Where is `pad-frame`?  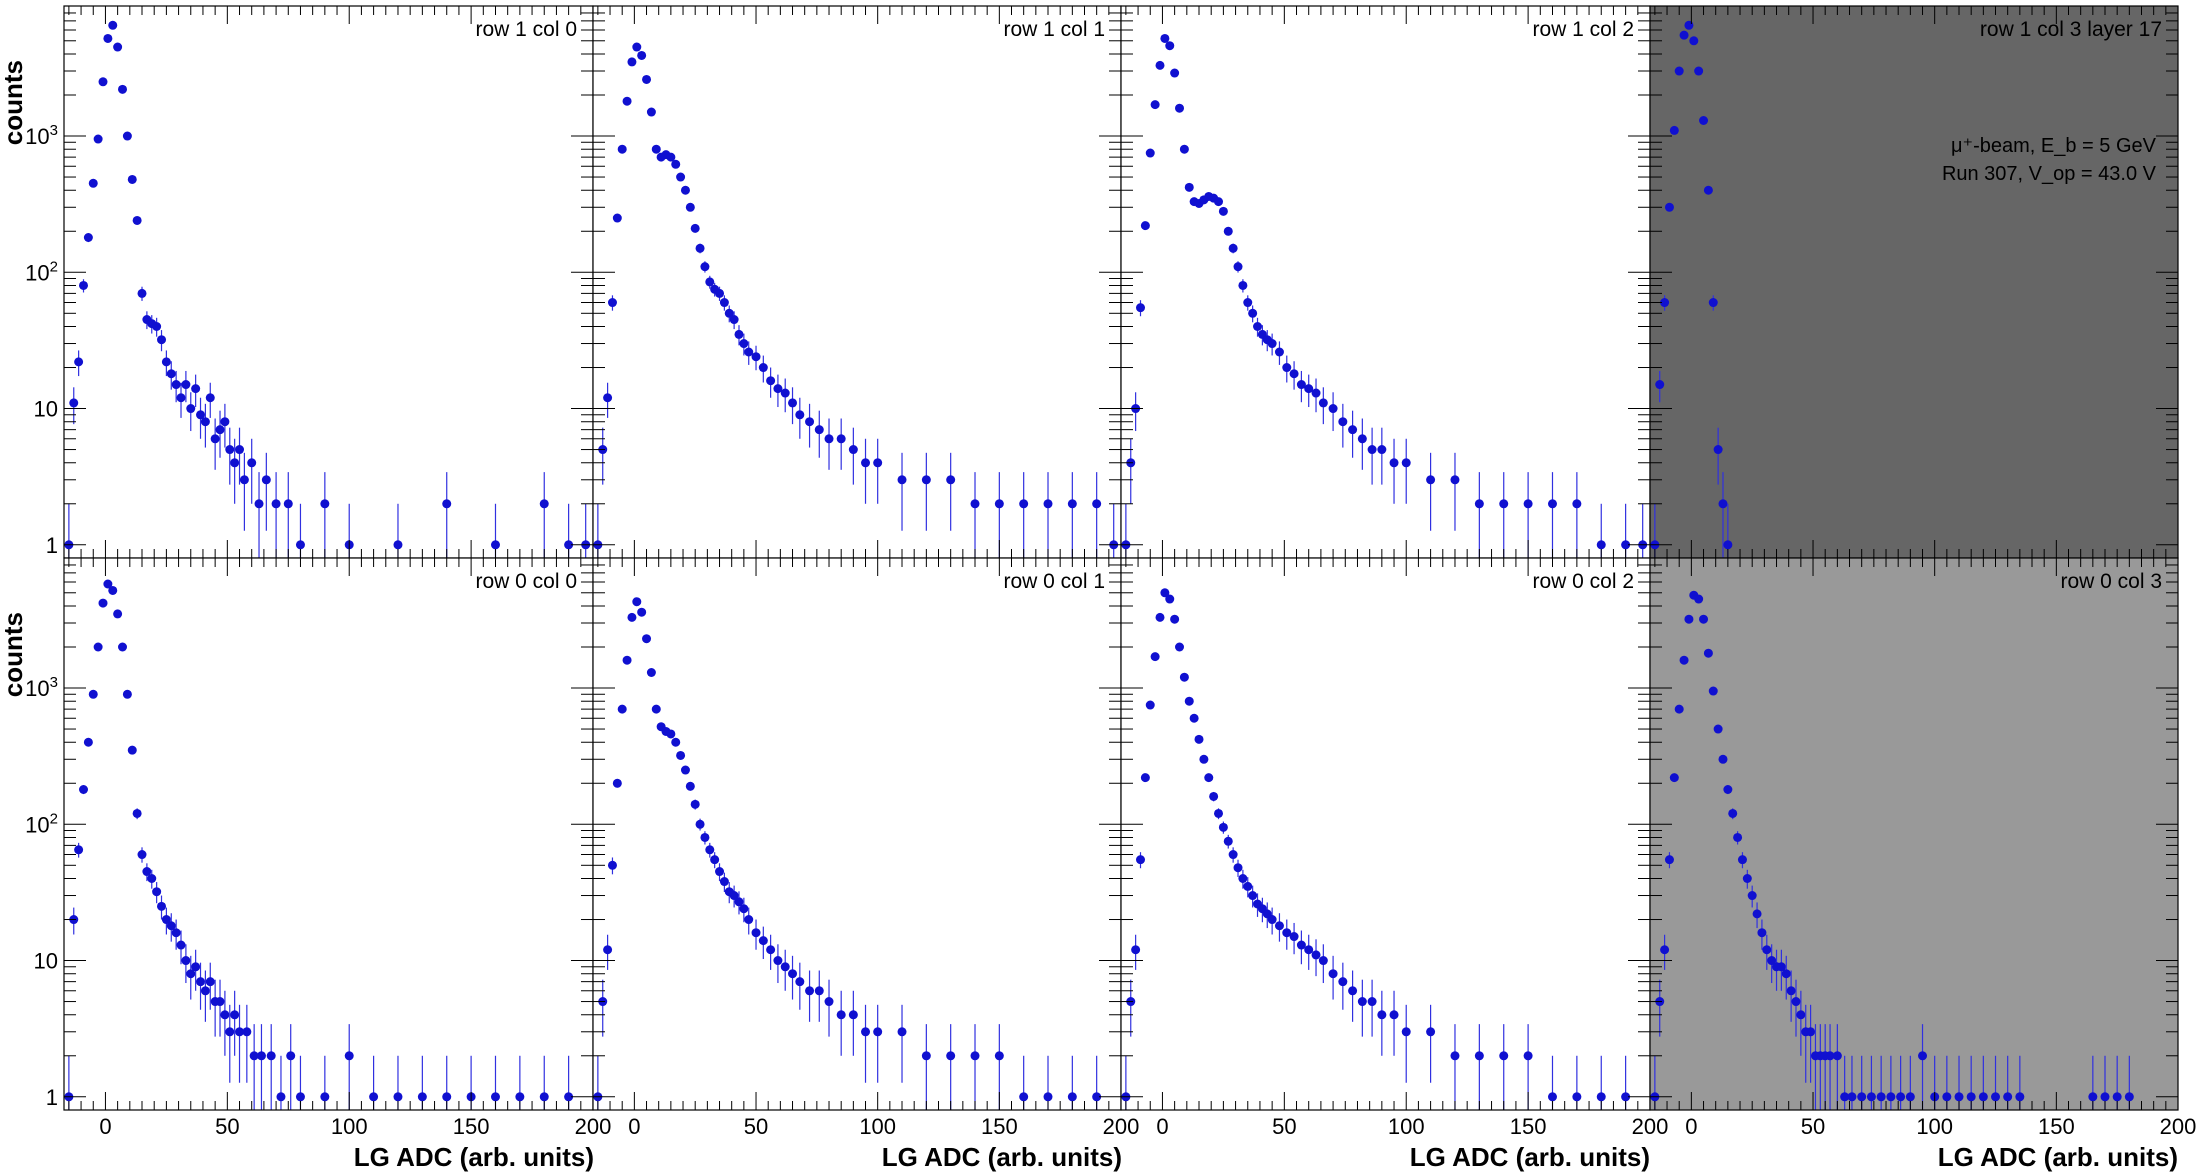
pad-frame is located at coordinates (1914, 834).